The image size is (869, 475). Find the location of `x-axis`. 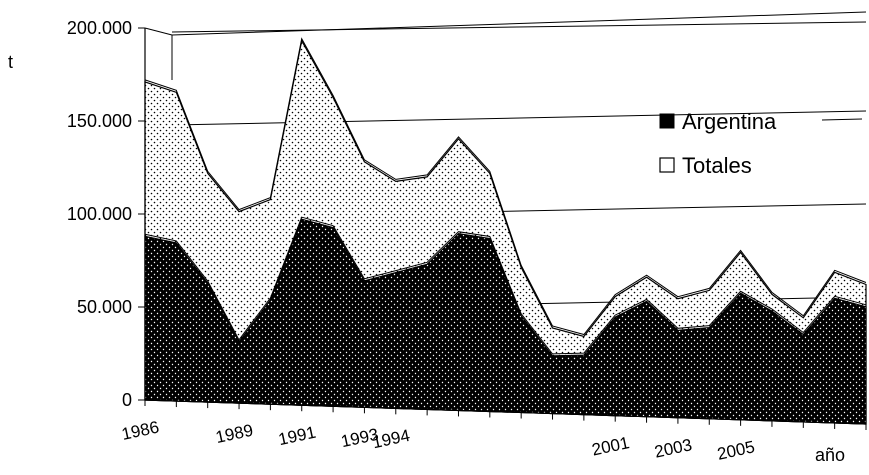

x-axis is located at coordinates (505, 412).